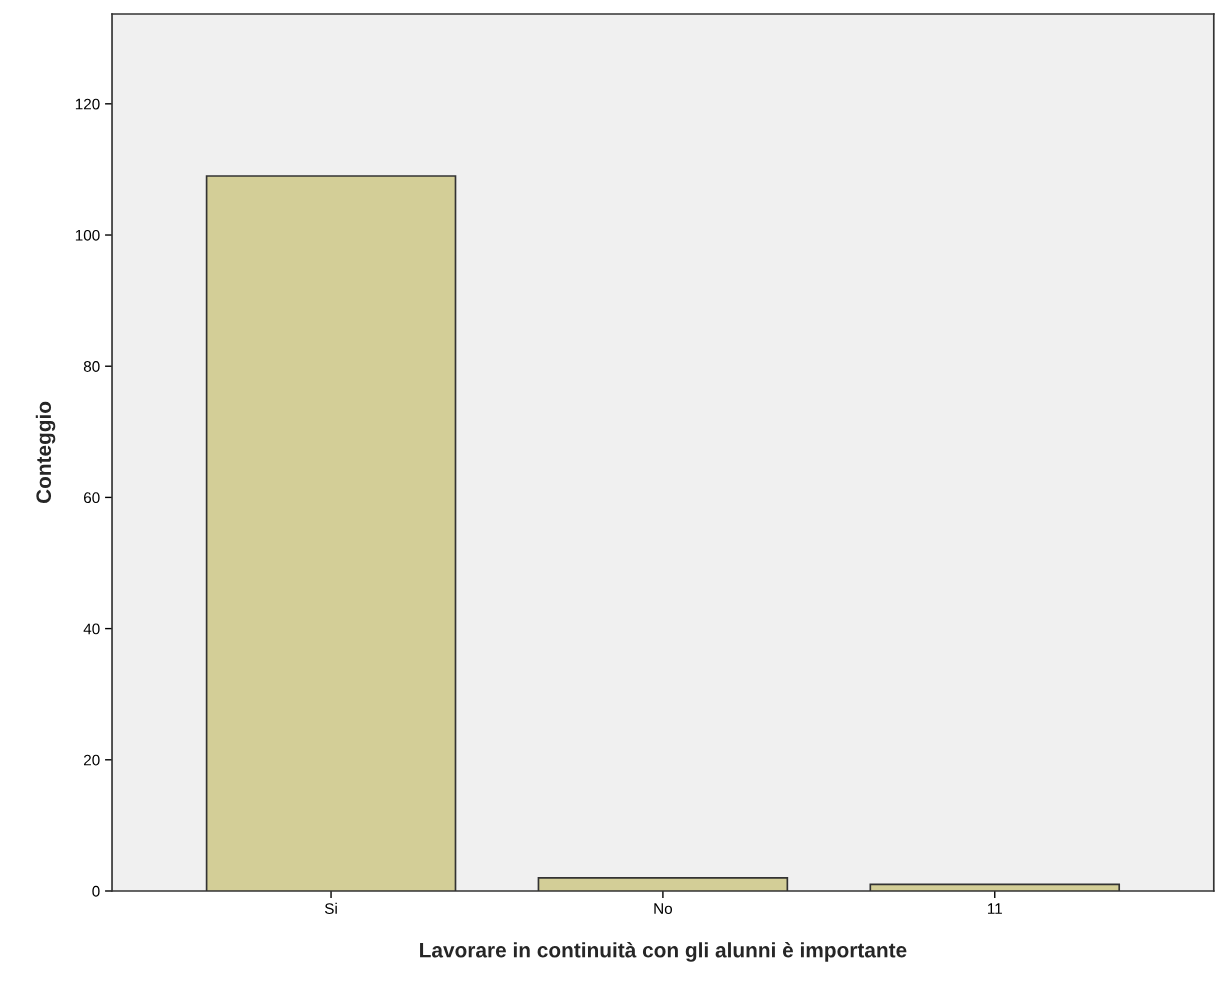  Describe the element at coordinates (91, 760) in the screenshot. I see `y-tick-label: 20` at that location.